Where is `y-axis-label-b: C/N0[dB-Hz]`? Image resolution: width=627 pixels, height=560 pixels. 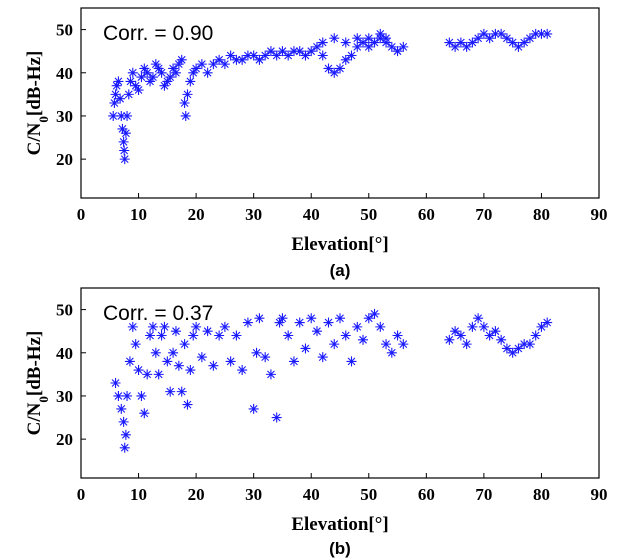 y-axis-label-b: C/N0[dB-Hz] is located at coordinates (37, 383).